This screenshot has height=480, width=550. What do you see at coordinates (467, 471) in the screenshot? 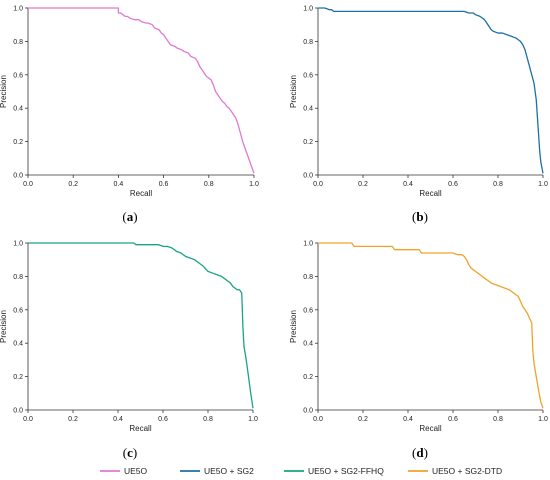
I see `legend-label: UE5O + SG2-DTD` at bounding box center [467, 471].